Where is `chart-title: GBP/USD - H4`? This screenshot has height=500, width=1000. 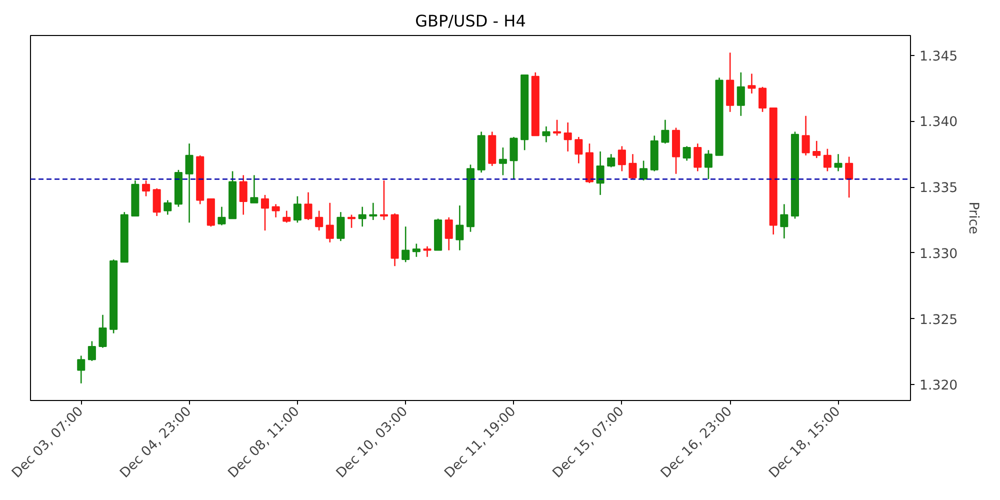 chart-title: GBP/USD - H4 is located at coordinates (470, 21).